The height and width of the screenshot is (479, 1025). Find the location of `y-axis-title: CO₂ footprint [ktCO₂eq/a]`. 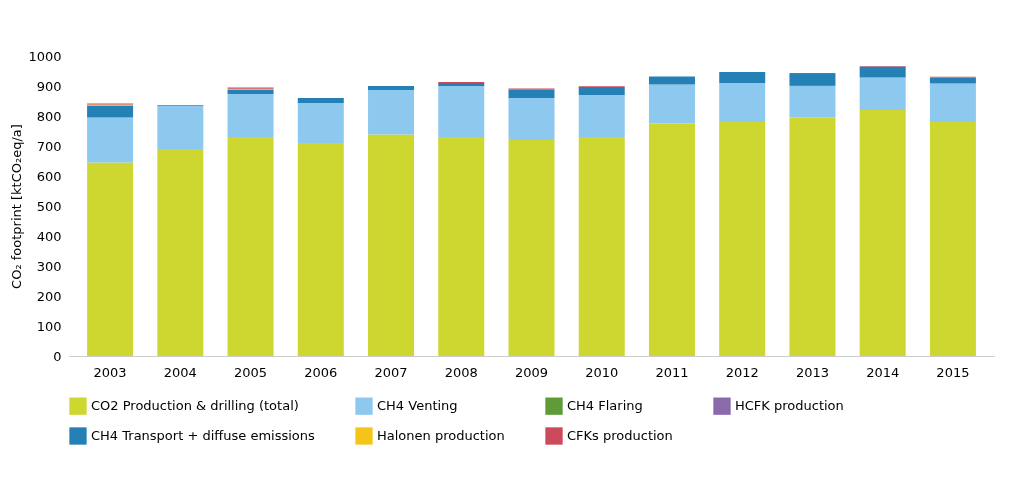

y-axis-title: CO₂ footprint [ktCO₂eq/a] is located at coordinates (17, 206).